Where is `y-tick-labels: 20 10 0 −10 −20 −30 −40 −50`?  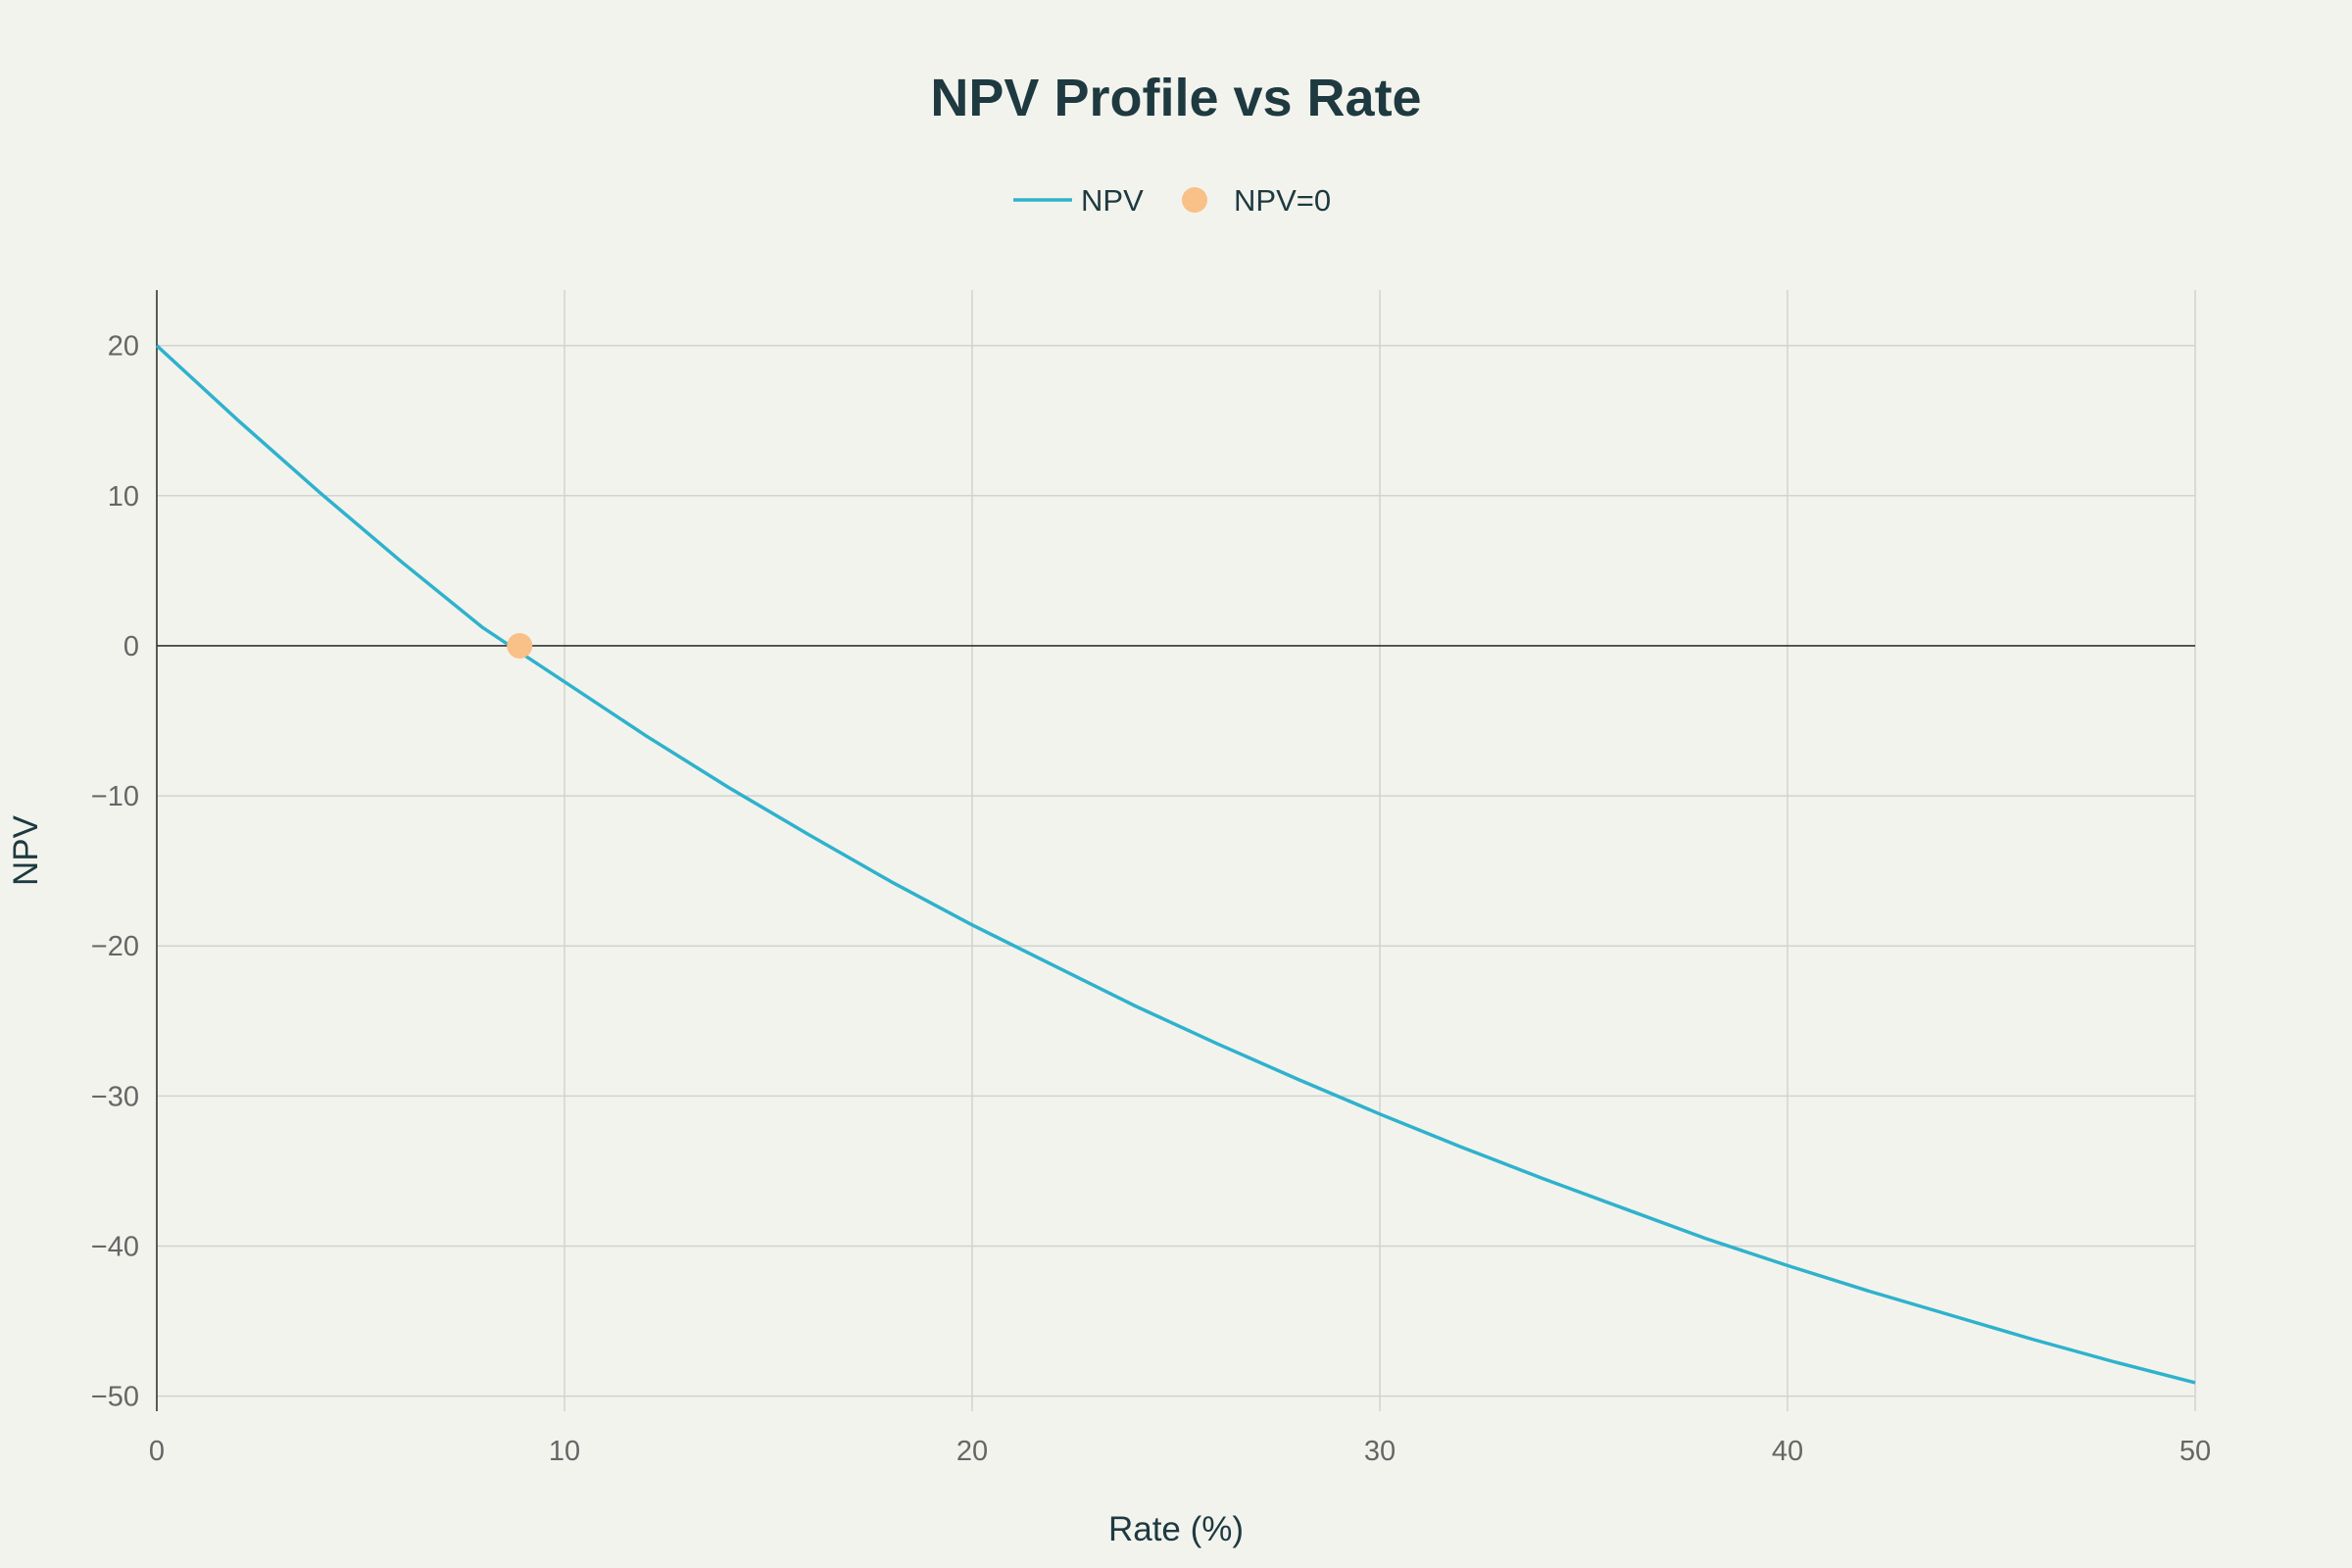
y-tick-labels: 20 10 0 −10 −20 −30 −40 −50 is located at coordinates (115, 872).